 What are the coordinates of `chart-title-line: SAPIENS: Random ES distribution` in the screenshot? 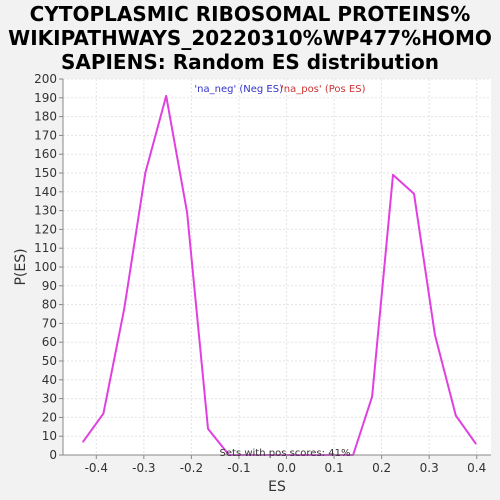 It's located at (250, 62).